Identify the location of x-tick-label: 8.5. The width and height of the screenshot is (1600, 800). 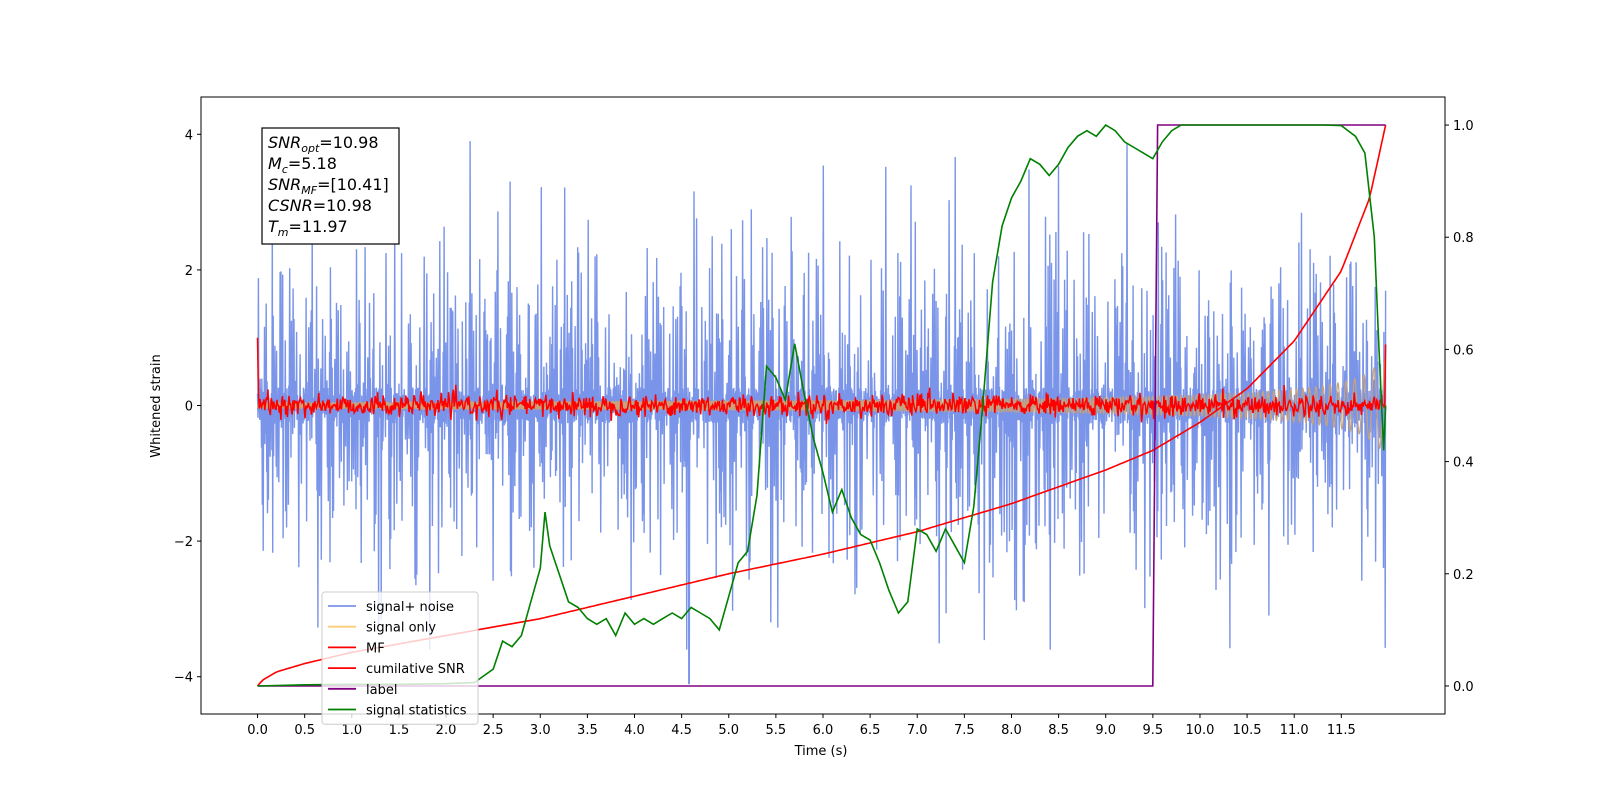
(1058, 730).